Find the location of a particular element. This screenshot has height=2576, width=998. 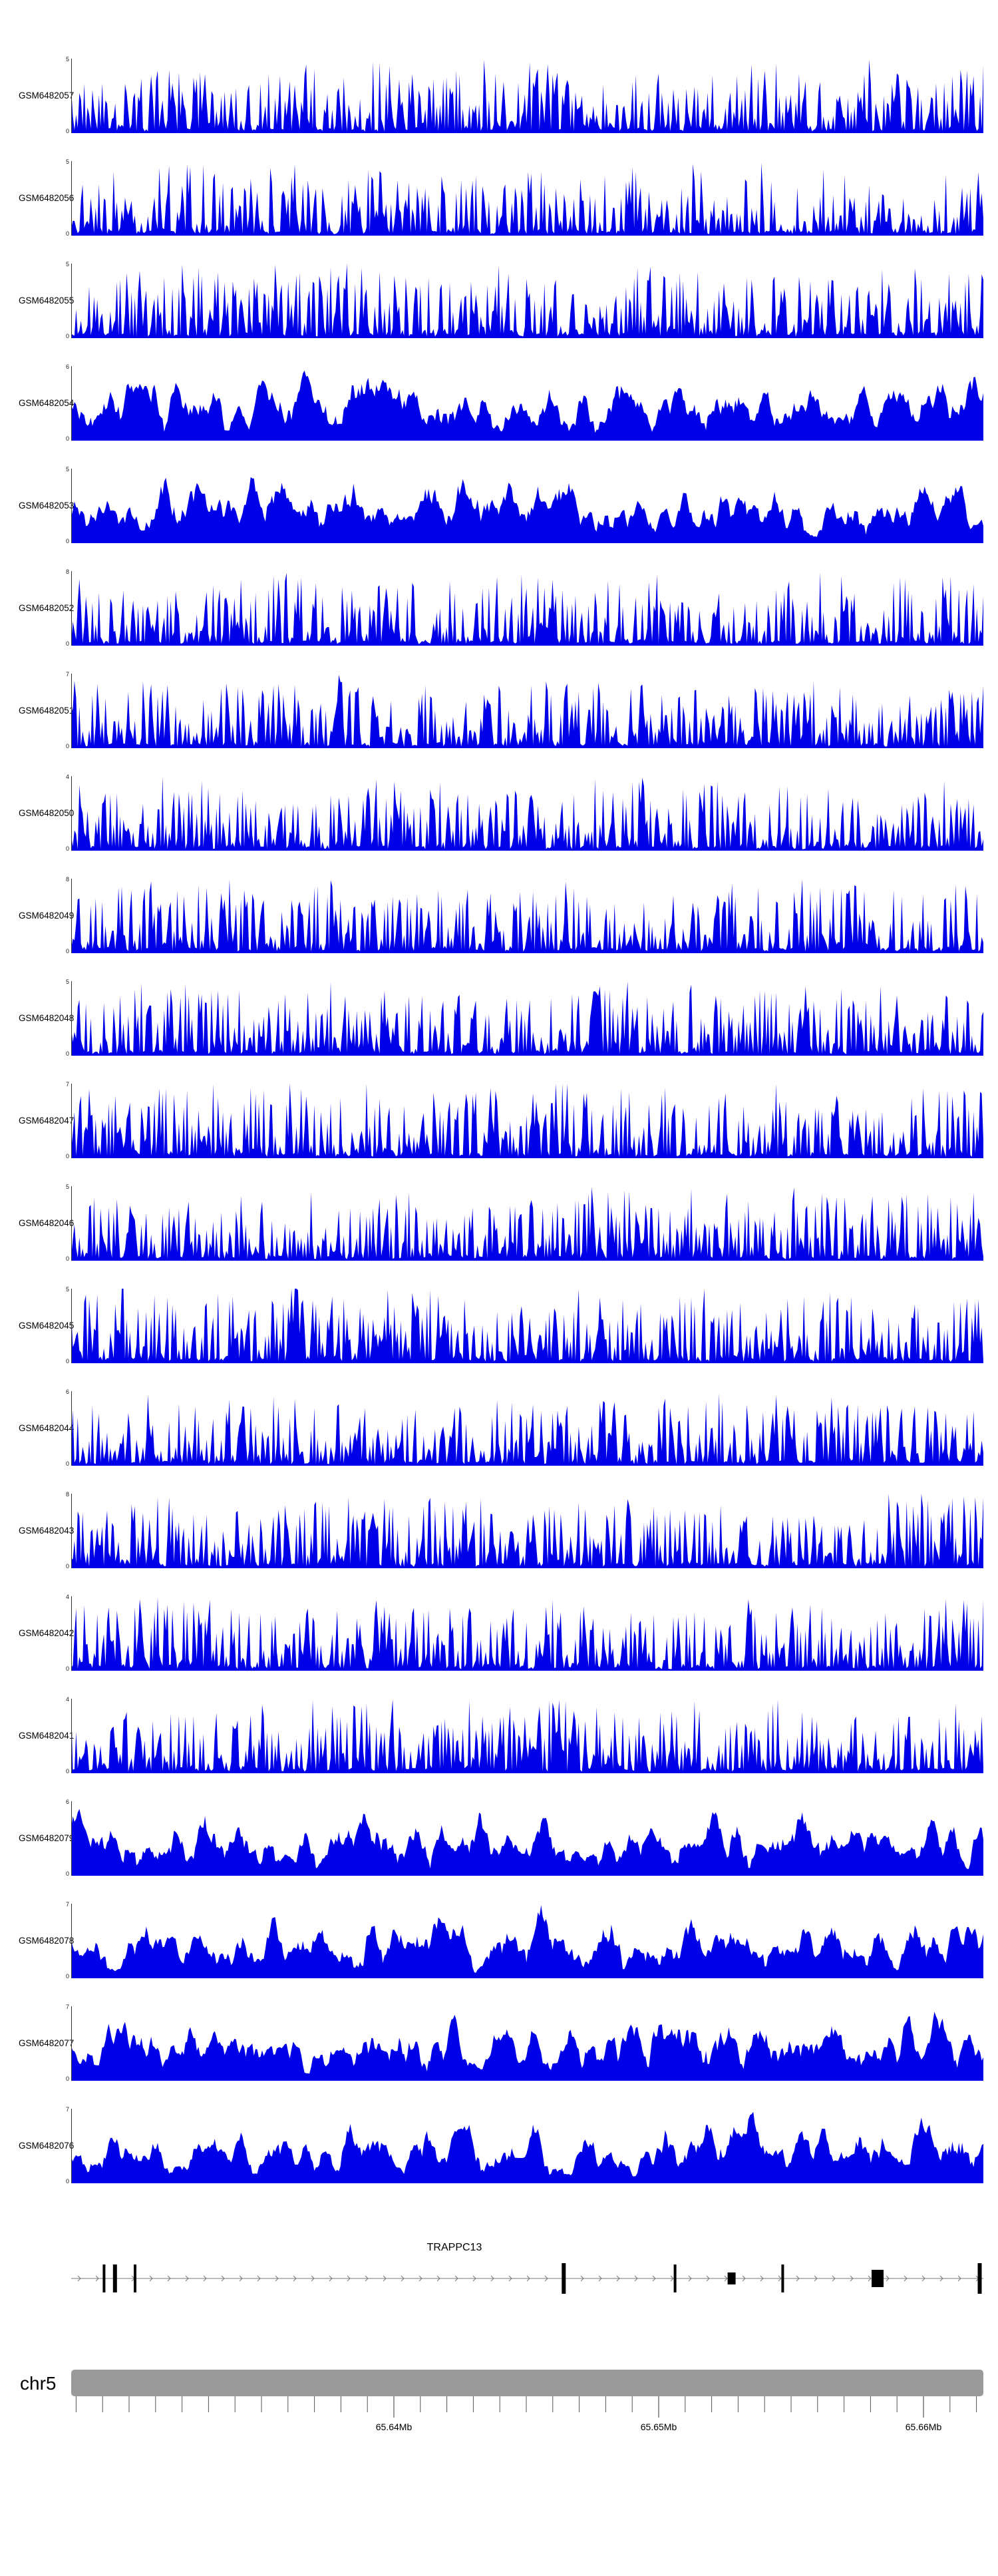

track-y-axis-max: 6 is located at coordinates (67, 1802).